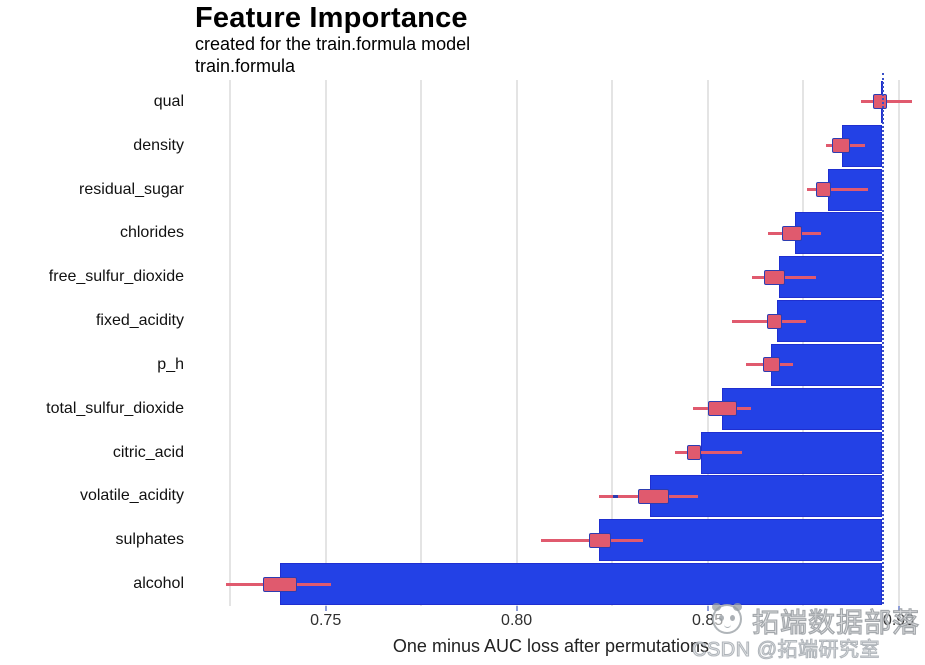 The image size is (925, 665). Describe the element at coordinates (245, 66) in the screenshot. I see `facet-strip-label: train.formula` at that location.